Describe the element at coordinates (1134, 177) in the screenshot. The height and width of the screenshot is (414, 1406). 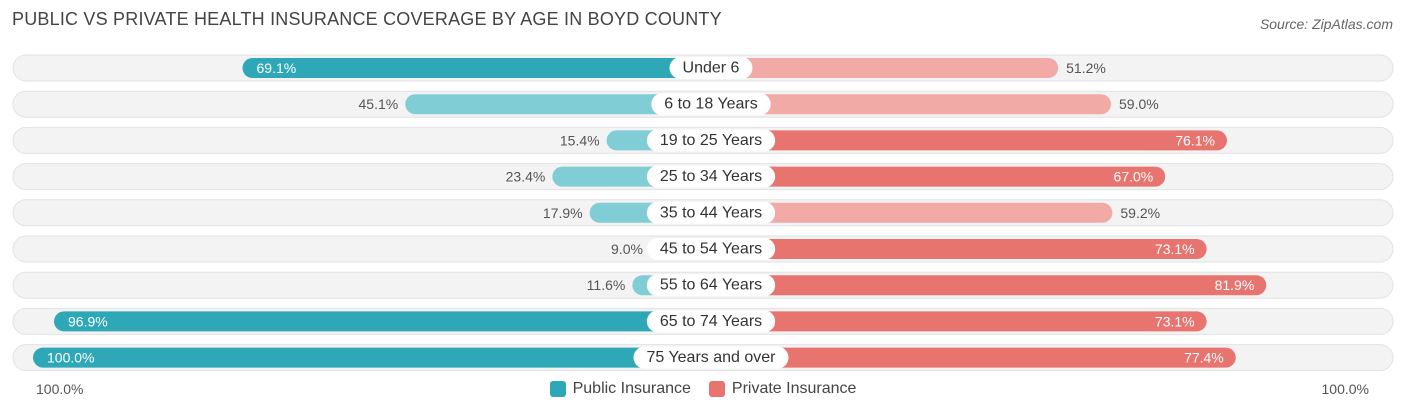
I see `value-label-private: 67.0%` at that location.